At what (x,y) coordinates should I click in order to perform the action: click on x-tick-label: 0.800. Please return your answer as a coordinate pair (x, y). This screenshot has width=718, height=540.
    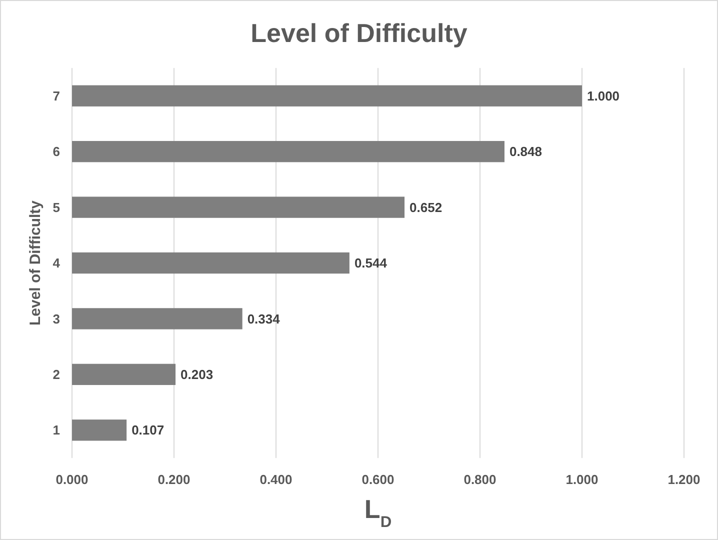
    Looking at the image, I should click on (480, 479).